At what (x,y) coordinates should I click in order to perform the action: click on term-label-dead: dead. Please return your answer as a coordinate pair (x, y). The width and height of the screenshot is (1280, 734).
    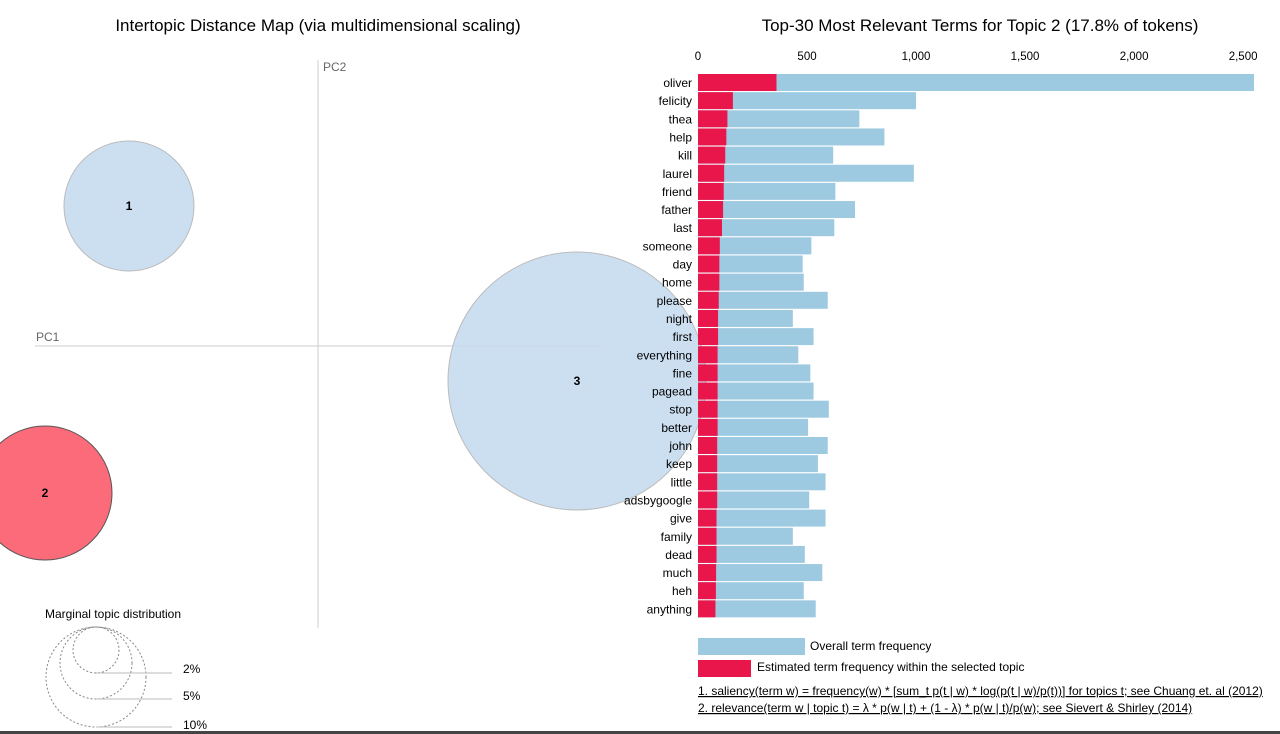
    Looking at the image, I should click on (678, 555).